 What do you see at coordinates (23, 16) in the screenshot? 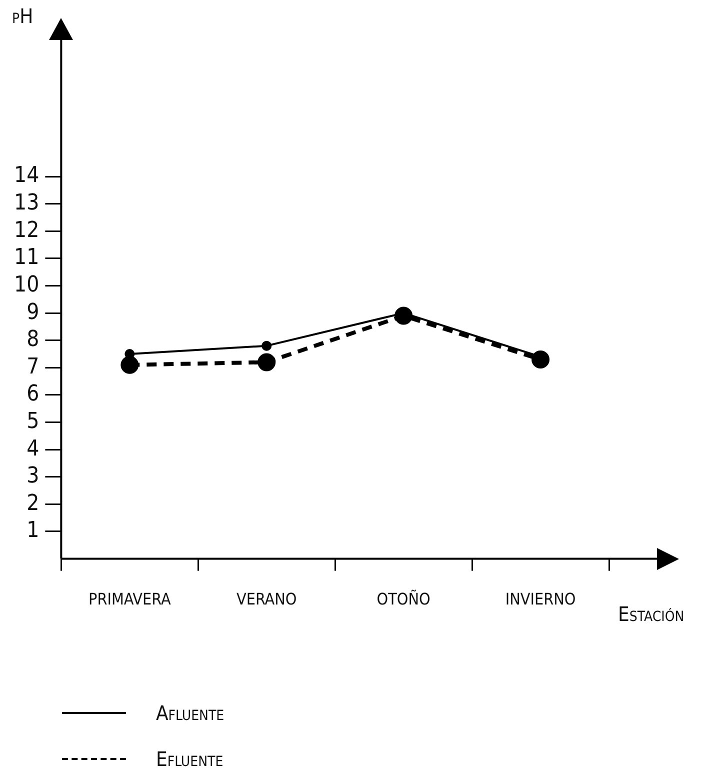
I see `y-axis-title: pH` at bounding box center [23, 16].